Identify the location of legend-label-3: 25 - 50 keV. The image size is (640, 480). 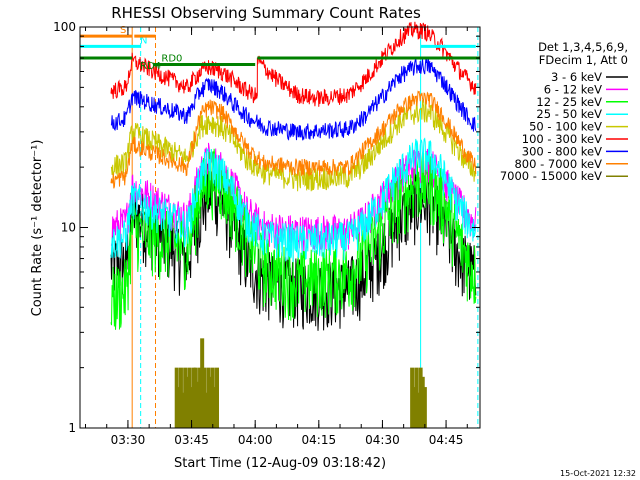
(569, 114).